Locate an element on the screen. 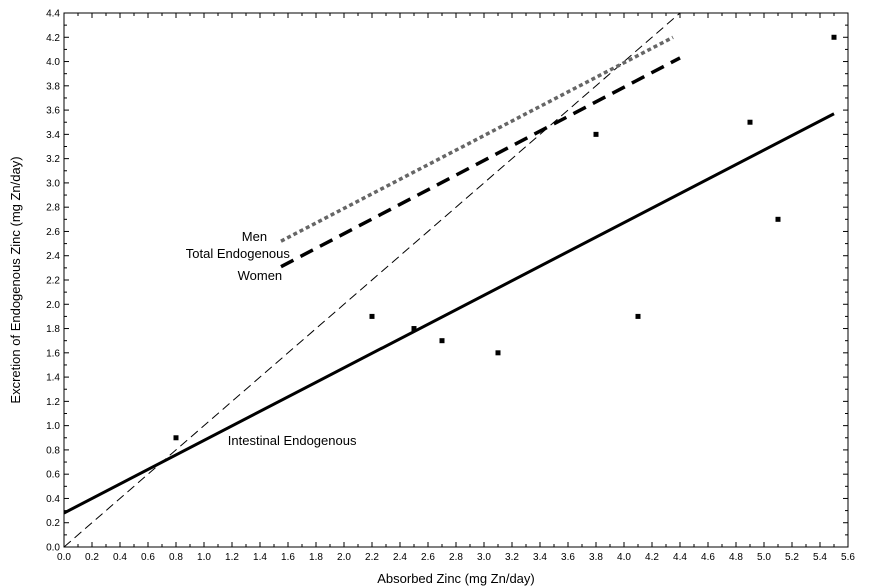 The width and height of the screenshot is (869, 588). y-tick-label: 4.0 is located at coordinates (53, 62).